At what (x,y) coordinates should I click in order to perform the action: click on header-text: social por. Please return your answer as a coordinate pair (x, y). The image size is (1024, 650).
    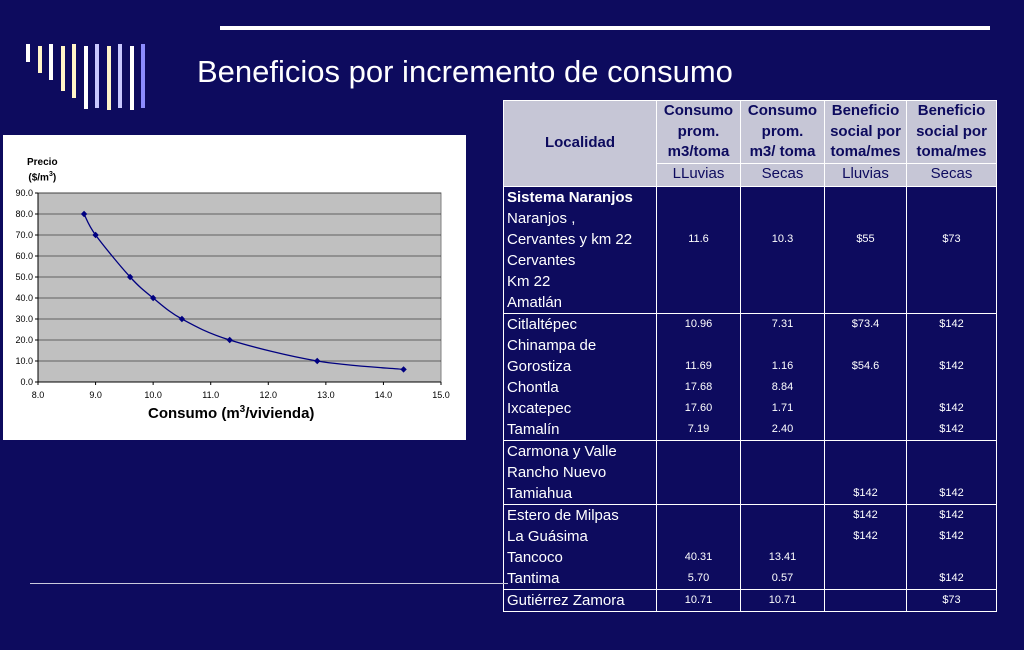
    Looking at the image, I should click on (865, 131).